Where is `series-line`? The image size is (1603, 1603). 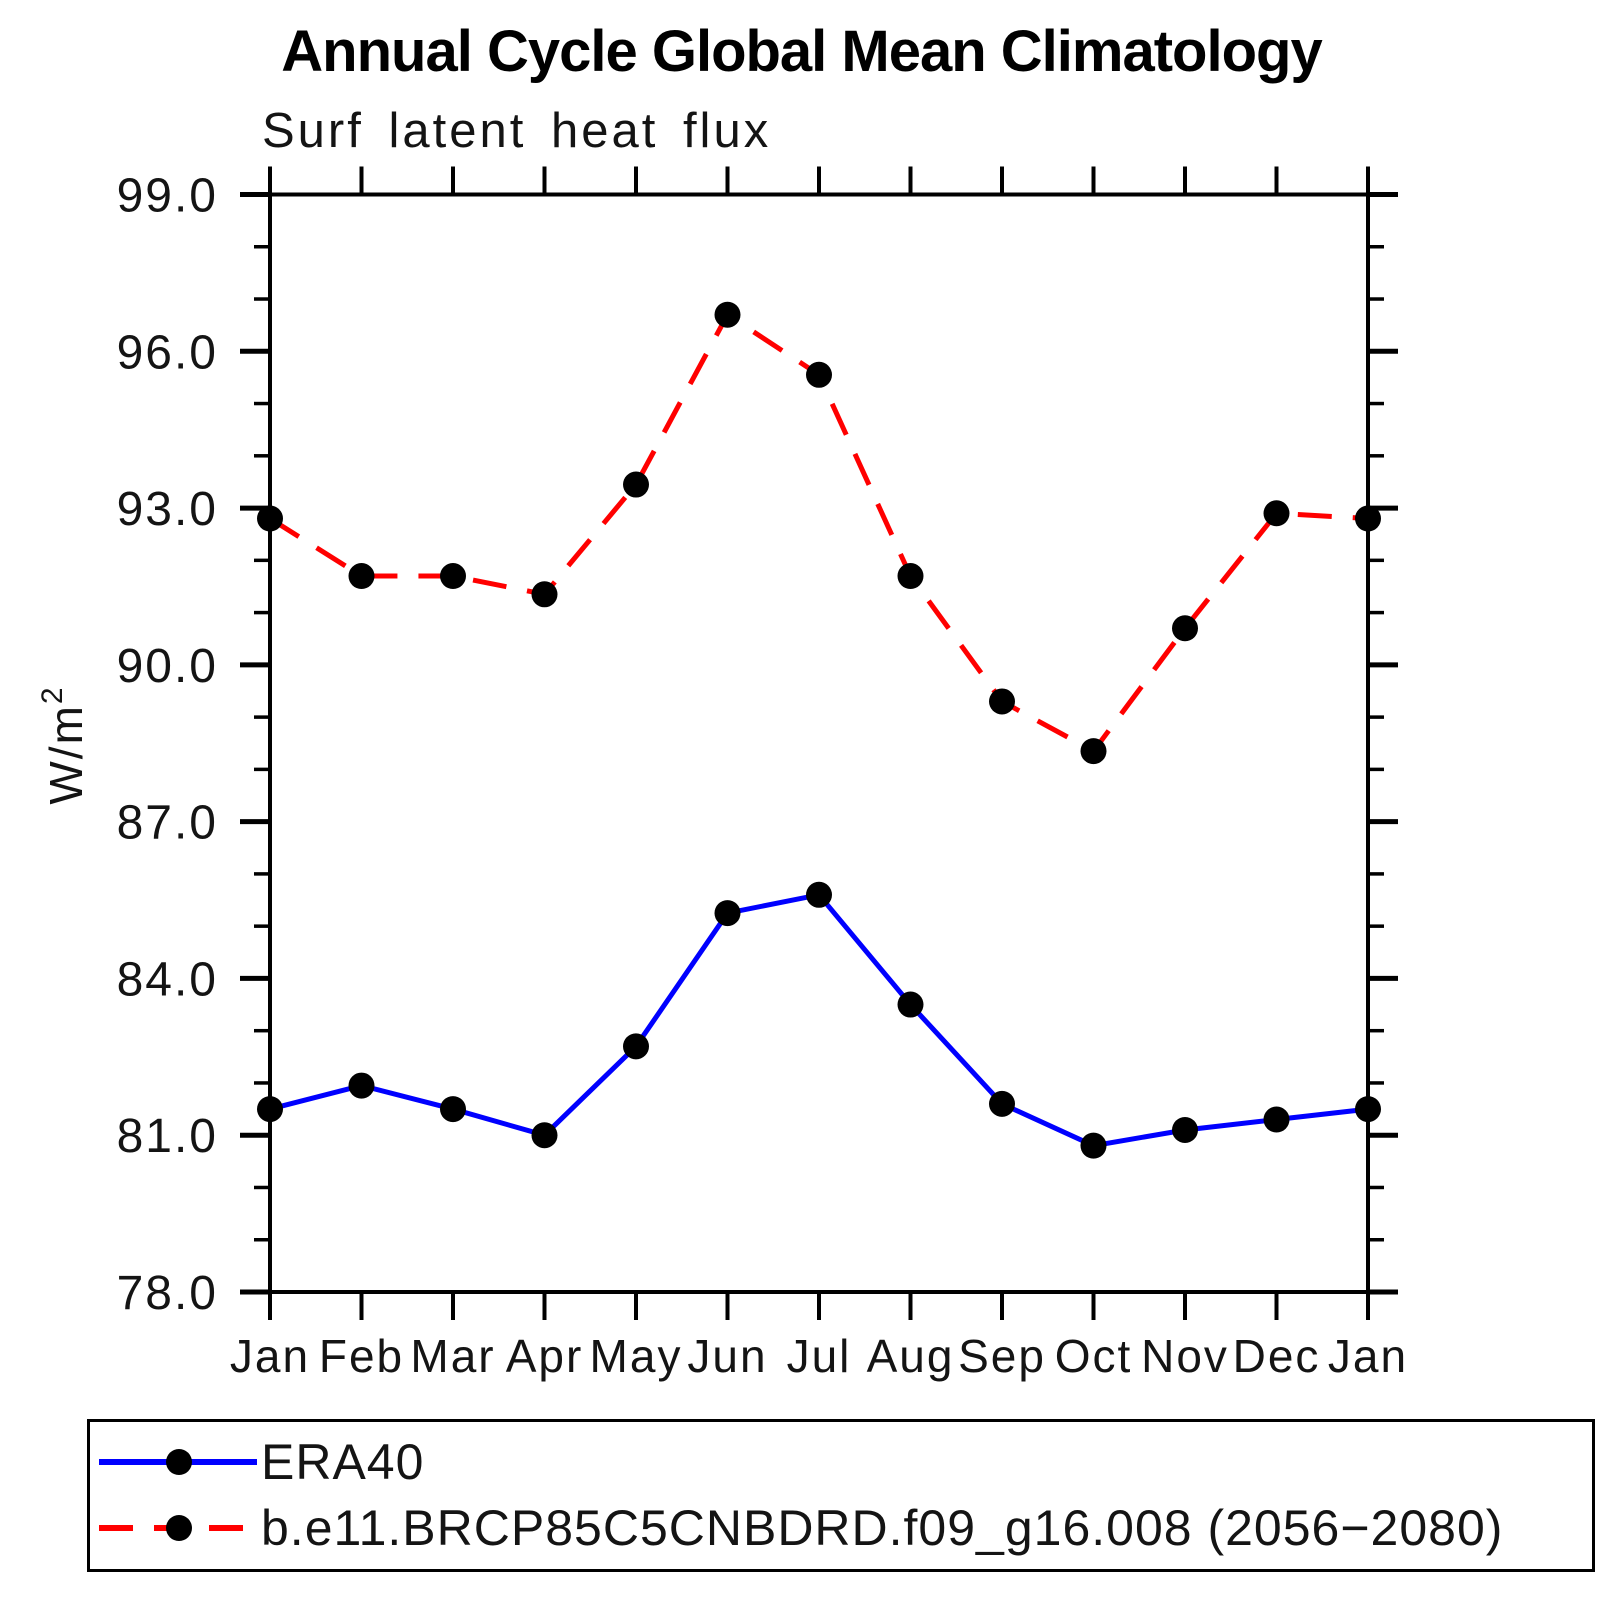 series-line is located at coordinates (819, 1020).